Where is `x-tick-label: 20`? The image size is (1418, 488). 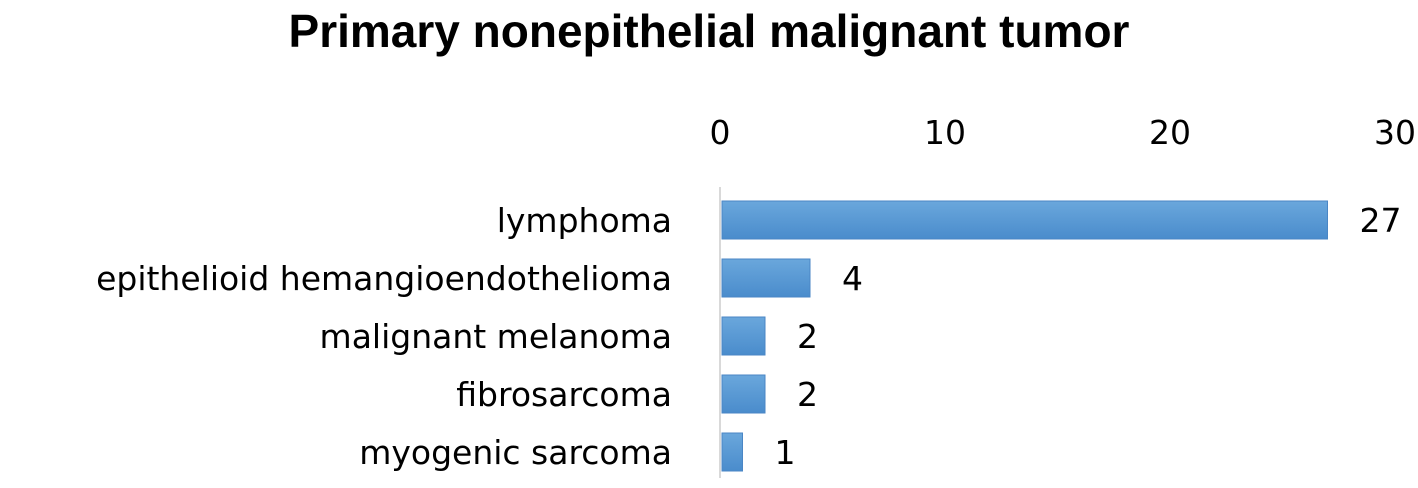
x-tick-label: 20 is located at coordinates (1170, 132).